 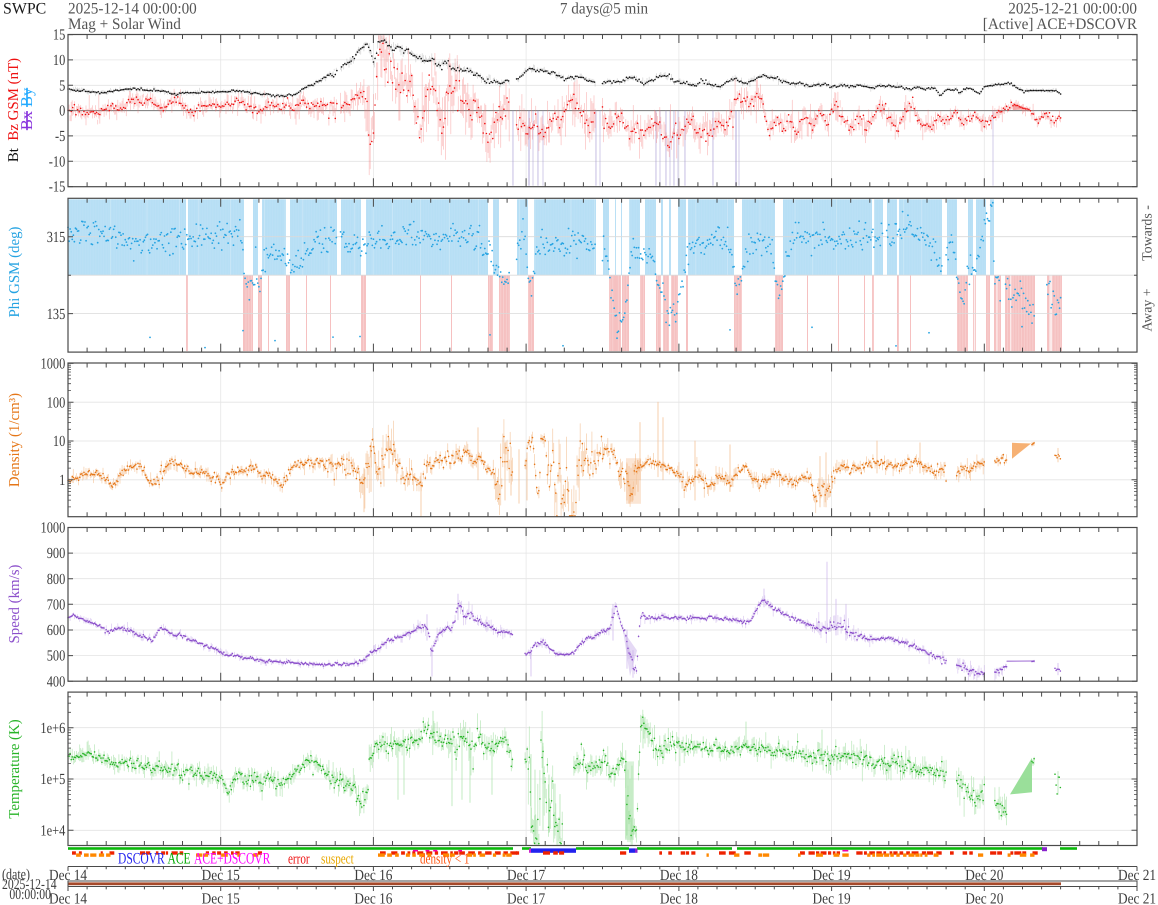 What do you see at coordinates (1072, 8) in the screenshot?
I see `svg-text: 2025-12-21 00:00:00` at bounding box center [1072, 8].